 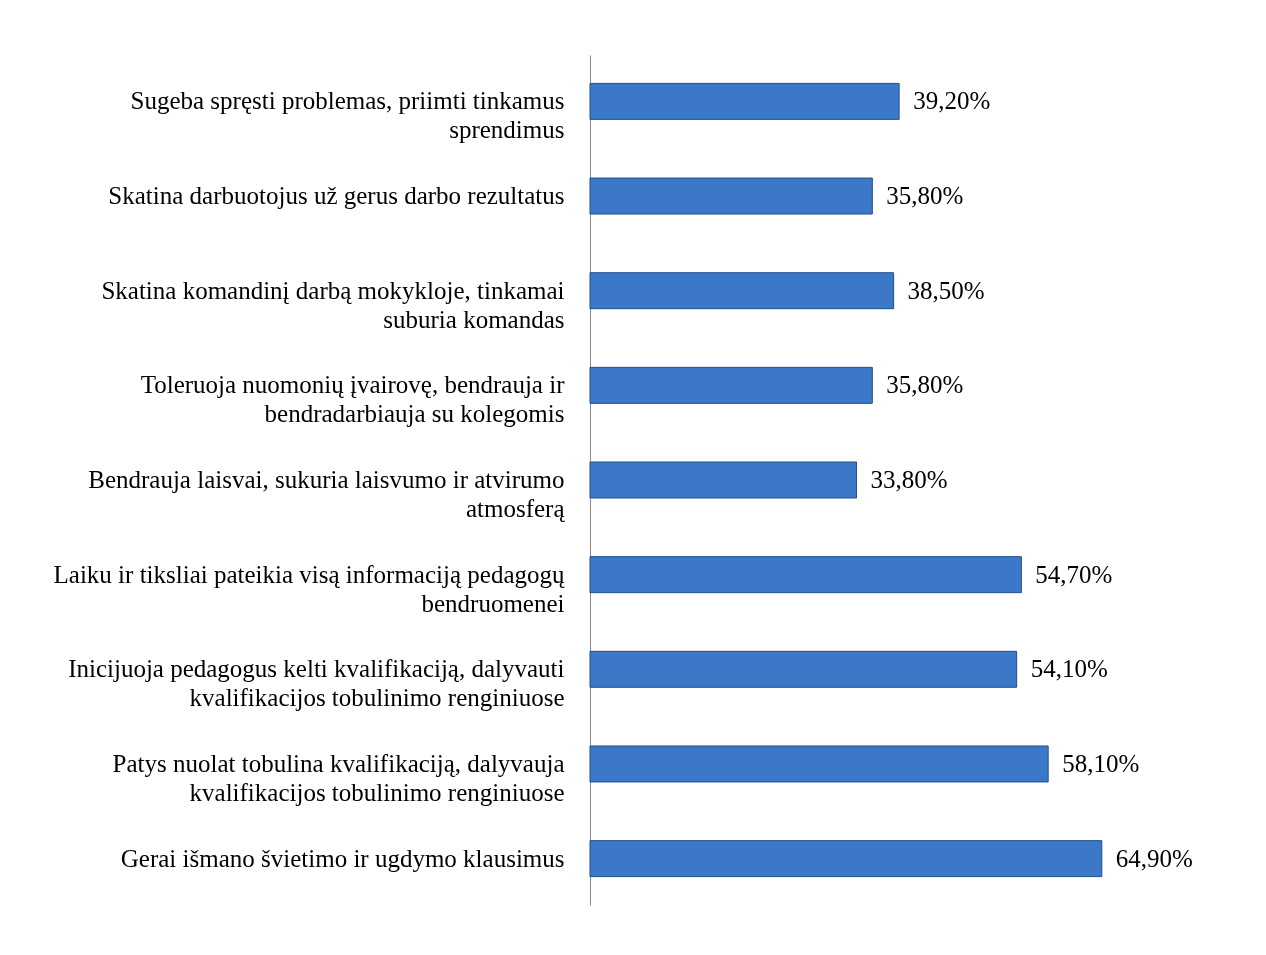 What do you see at coordinates (353, 399) in the screenshot?
I see `y-tick-label: Toleruoja nuomonių įvairovę, bendrauja ir bendradarbiauja su kolegomis` at bounding box center [353, 399].